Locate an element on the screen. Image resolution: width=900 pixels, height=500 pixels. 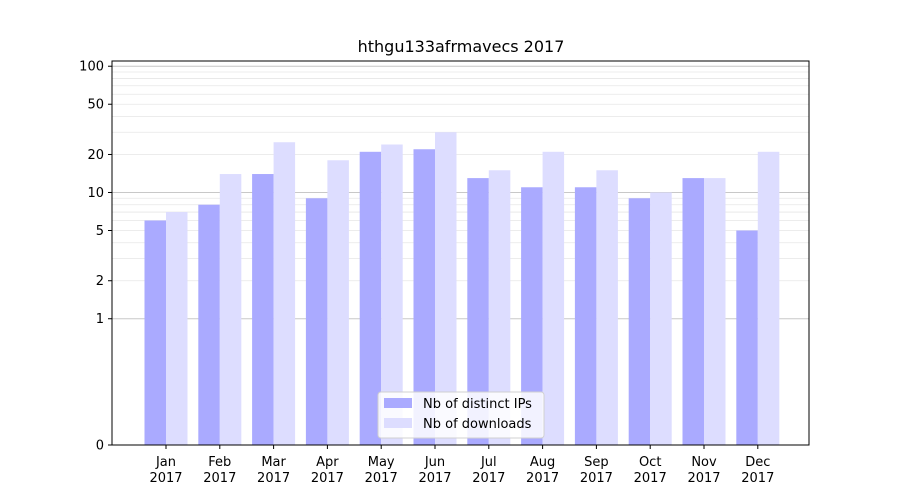
x-tick-label: May 2017 is located at coordinates (381, 470).